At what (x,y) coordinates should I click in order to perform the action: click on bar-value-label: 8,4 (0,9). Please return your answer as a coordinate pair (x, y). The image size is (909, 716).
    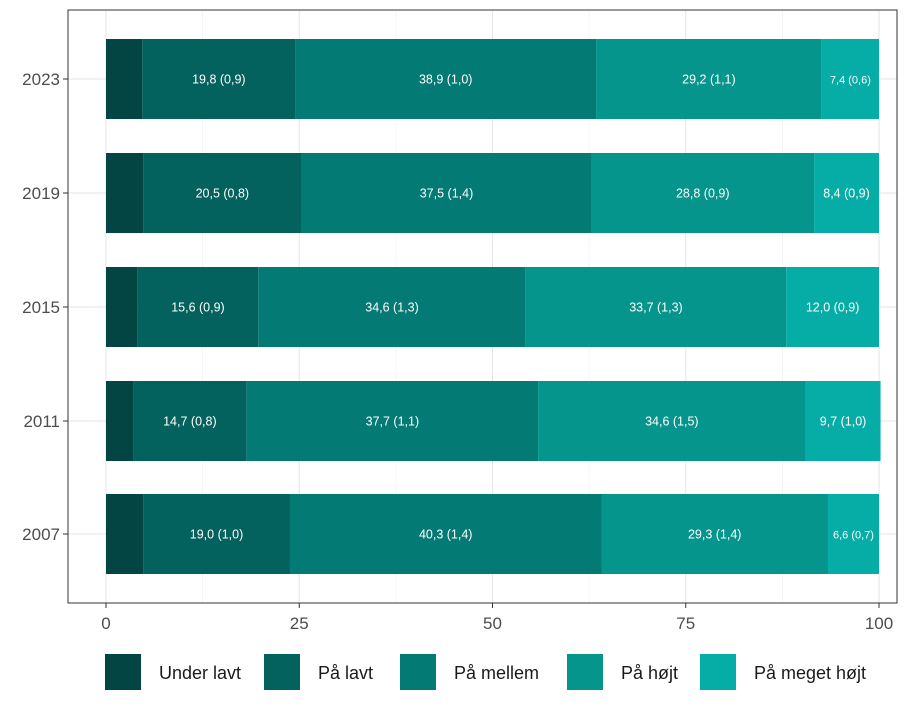
    Looking at the image, I should click on (846, 194).